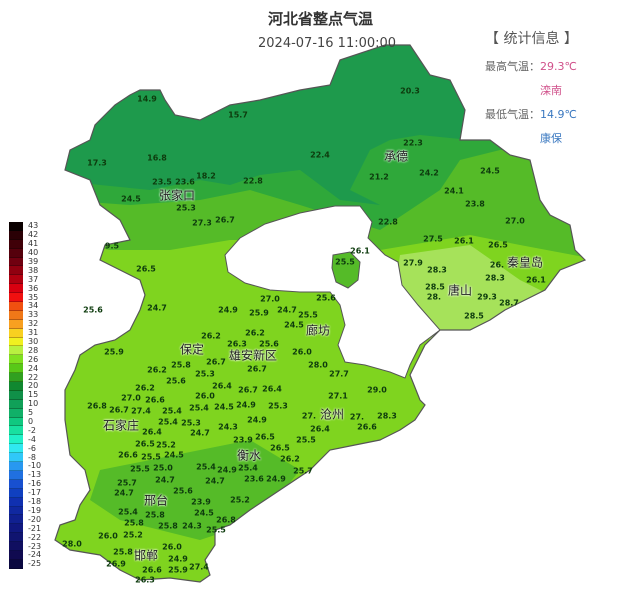 The height and width of the screenshot is (590, 640). What do you see at coordinates (460, 290) in the screenshot?
I see `city-label: 唐山` at bounding box center [460, 290].